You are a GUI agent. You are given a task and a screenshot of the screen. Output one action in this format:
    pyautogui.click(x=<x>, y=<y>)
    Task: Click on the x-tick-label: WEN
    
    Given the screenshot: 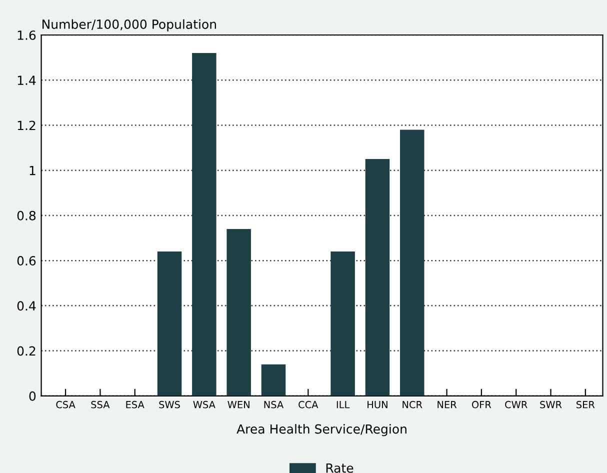 What is the action you would take?
    pyautogui.click(x=239, y=404)
    